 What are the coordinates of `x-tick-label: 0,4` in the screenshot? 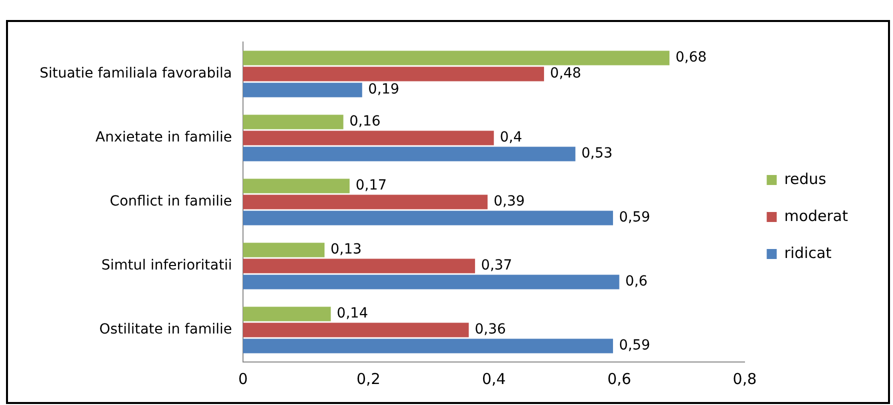 It's located at (494, 379).